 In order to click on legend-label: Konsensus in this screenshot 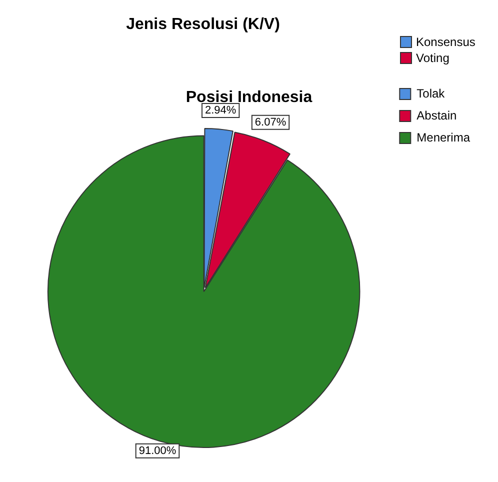, I will do `click(446, 42)`.